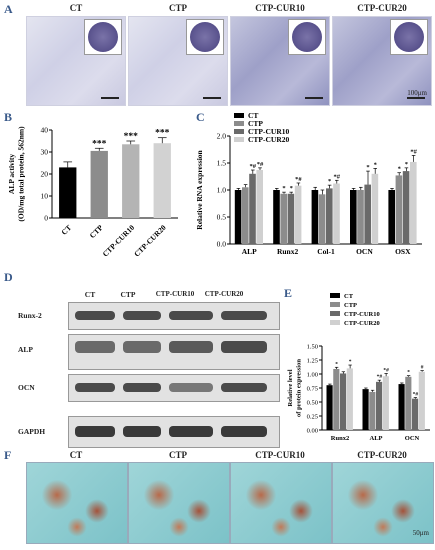  Describe the element at coordinates (268, 139) in the screenshot. I see `legend-label: CTP-CUR20` at that location.